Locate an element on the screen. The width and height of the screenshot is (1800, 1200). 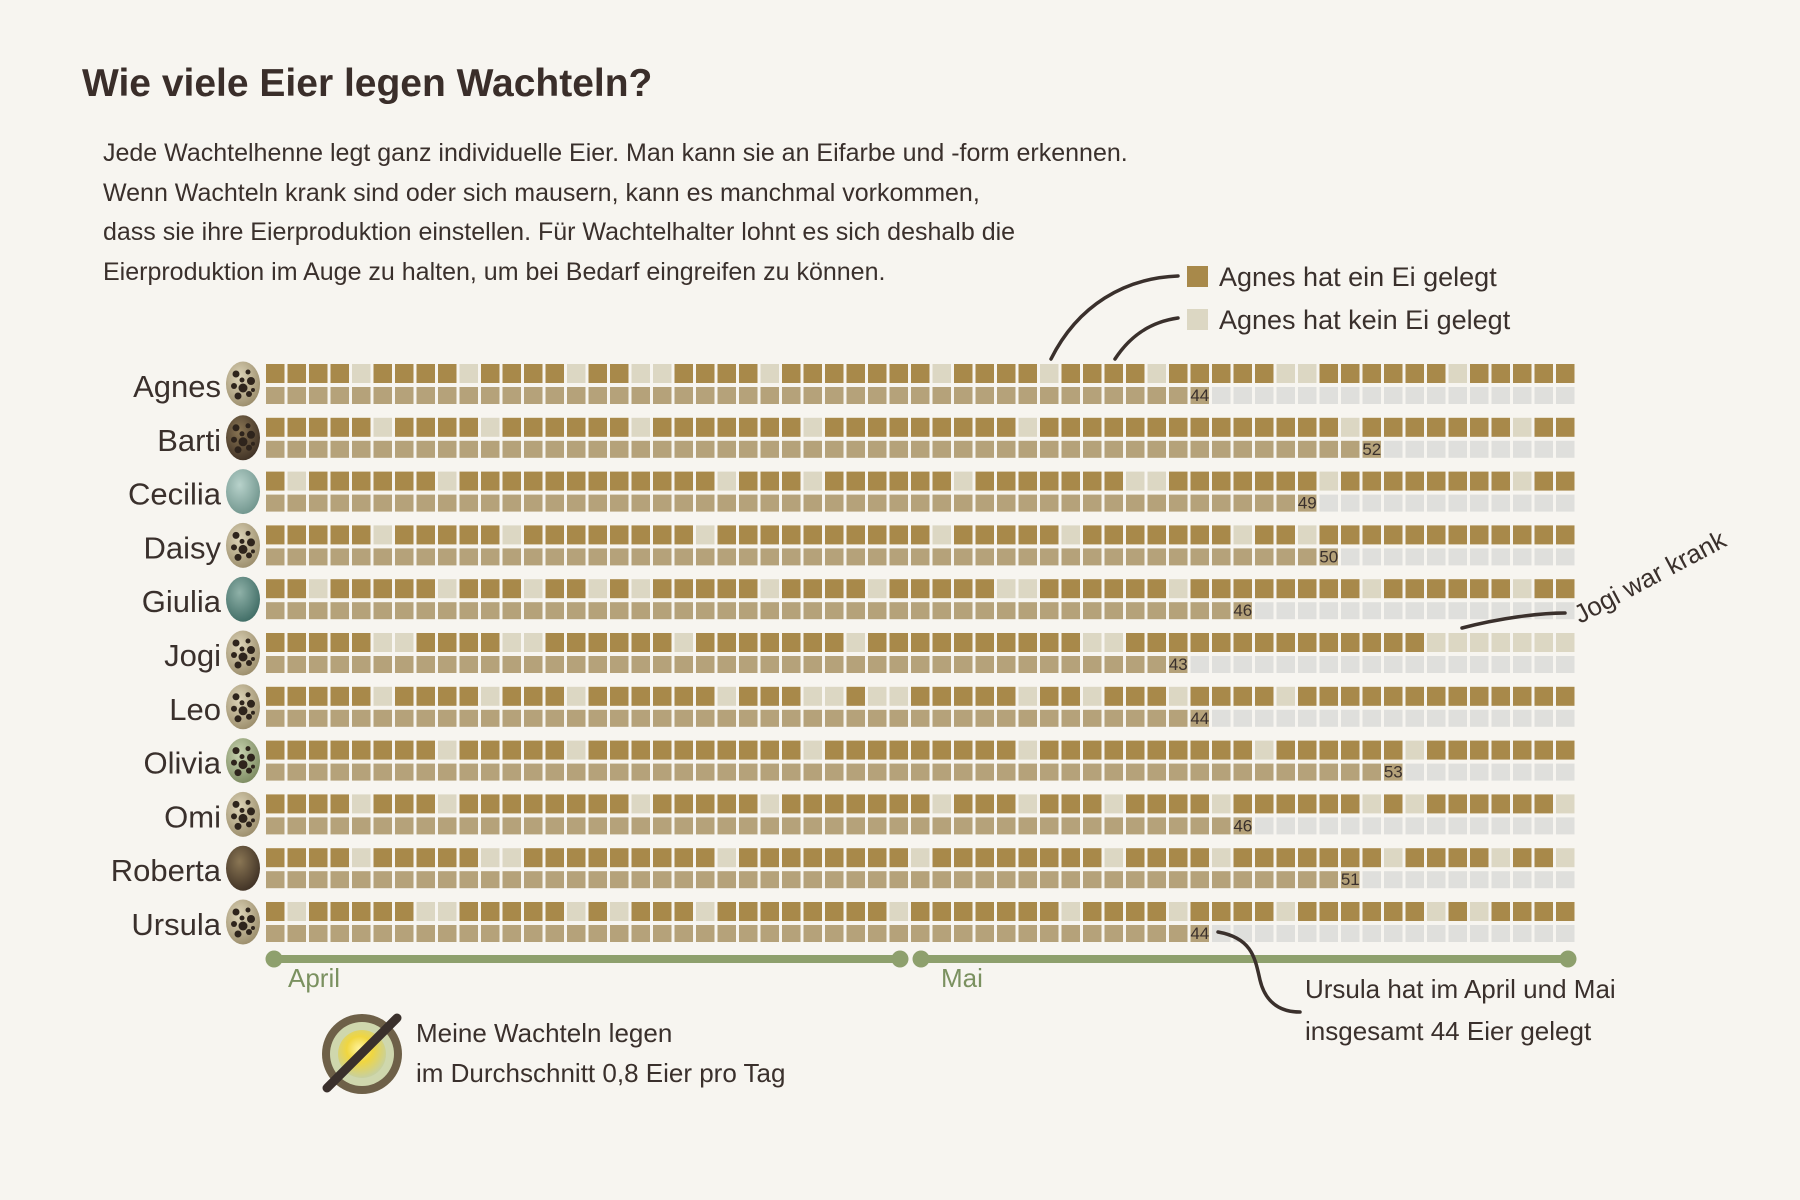
month-label-april: April is located at coordinates (314, 978).